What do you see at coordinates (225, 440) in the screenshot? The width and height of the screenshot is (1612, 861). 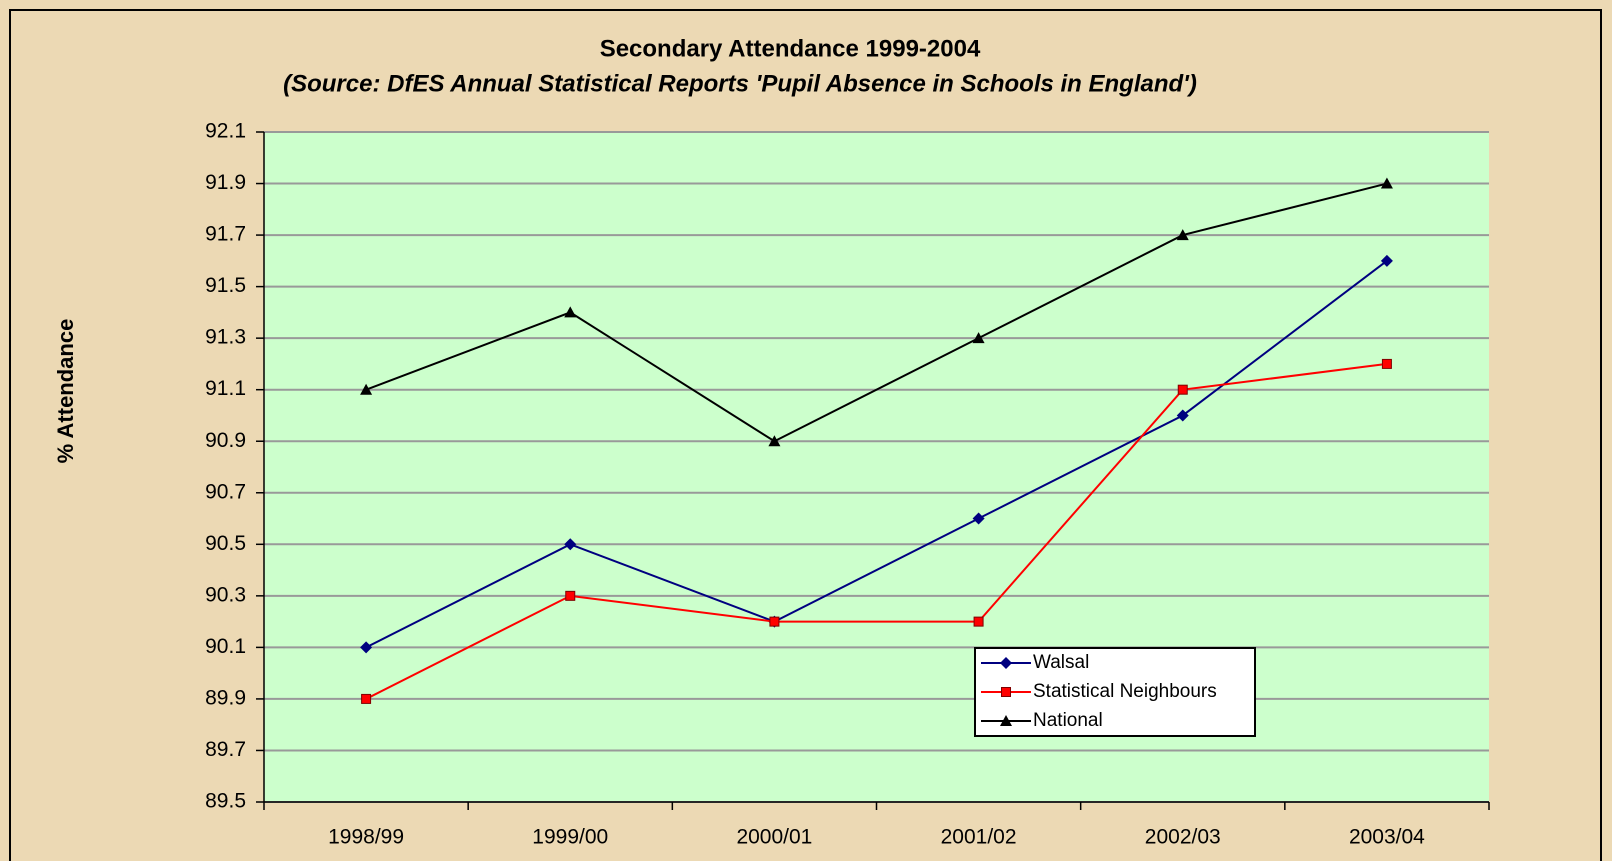 I see `y-tick-label: 90.9` at bounding box center [225, 440].